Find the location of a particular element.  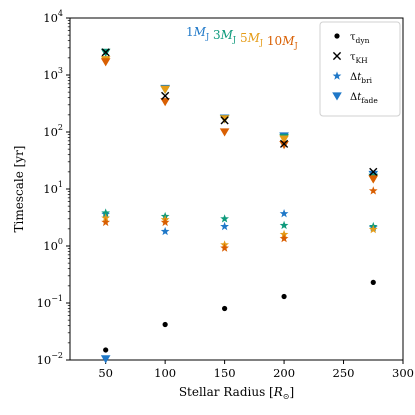

y-axis-label: Timescale [yr] is located at coordinates (19, 189).